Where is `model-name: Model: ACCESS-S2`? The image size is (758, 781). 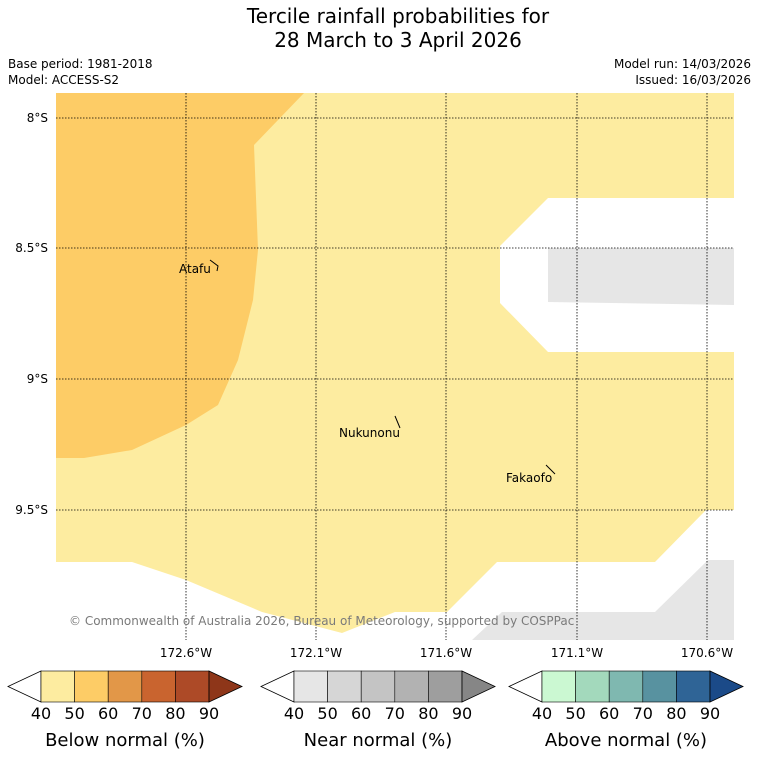
model-name: Model: ACCESS-S2 is located at coordinates (64, 80).